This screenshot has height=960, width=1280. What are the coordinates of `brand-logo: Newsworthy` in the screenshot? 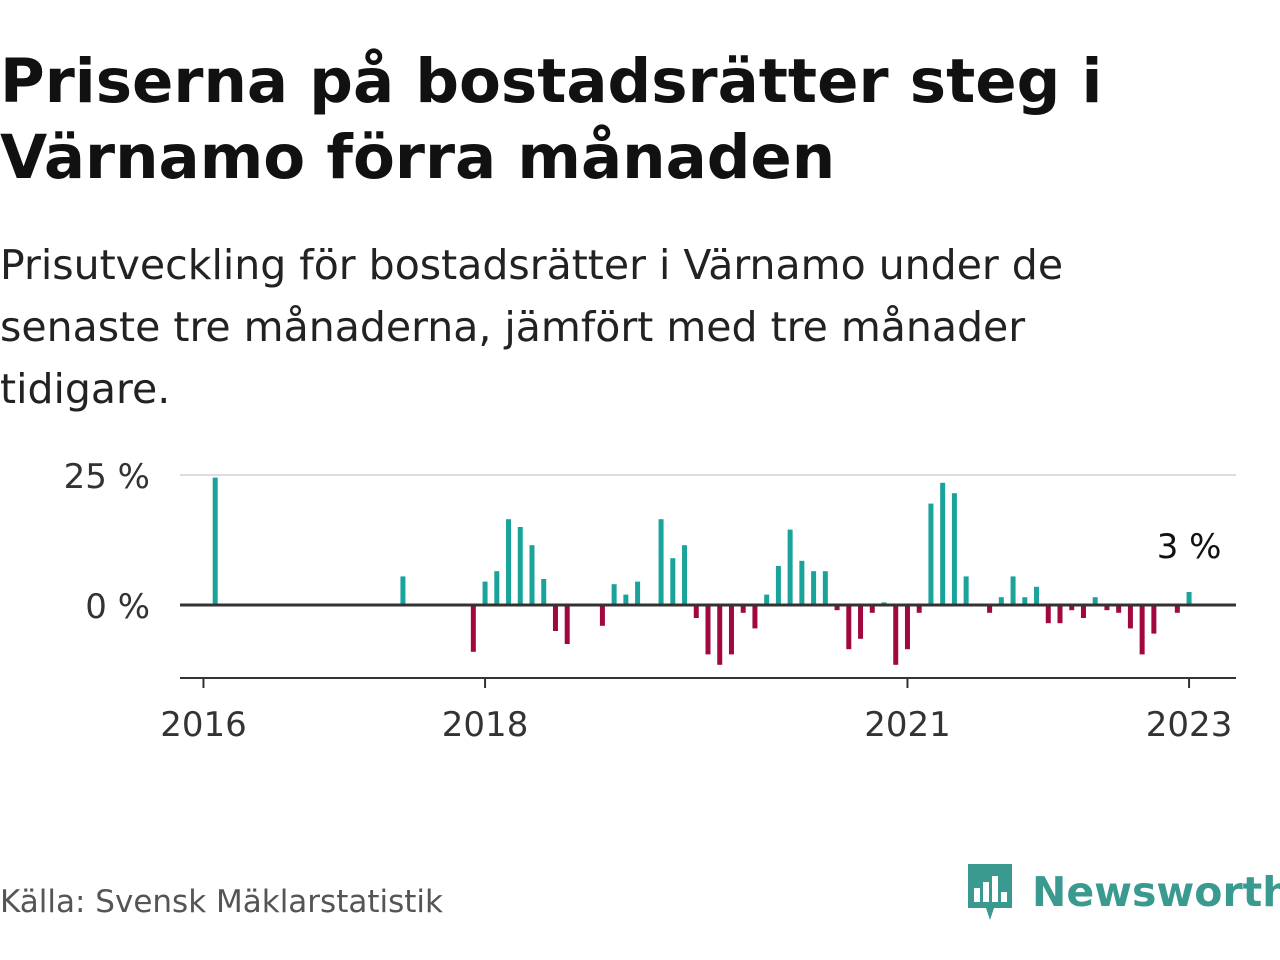 It's located at (1122, 892).